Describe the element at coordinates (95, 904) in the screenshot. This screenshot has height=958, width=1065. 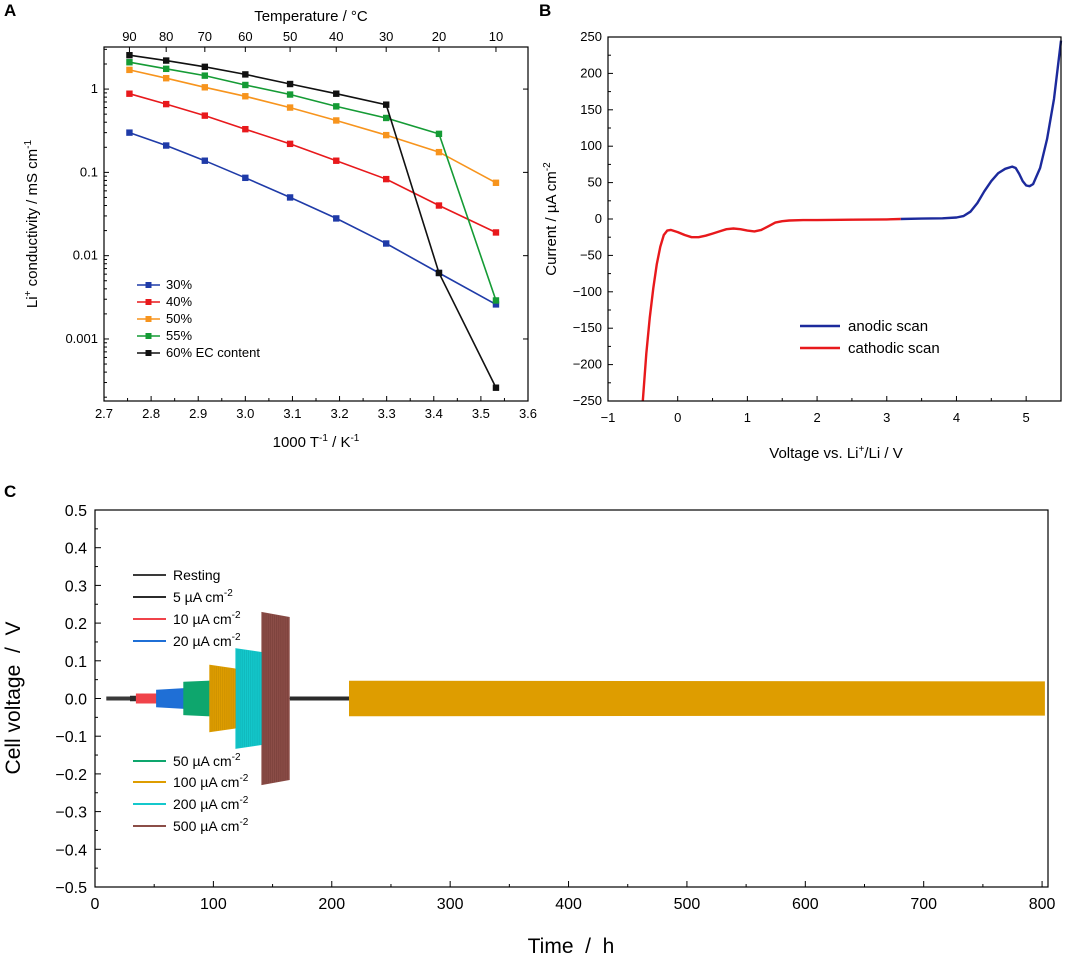
I see `chart-c-x-tick-label: 0` at that location.